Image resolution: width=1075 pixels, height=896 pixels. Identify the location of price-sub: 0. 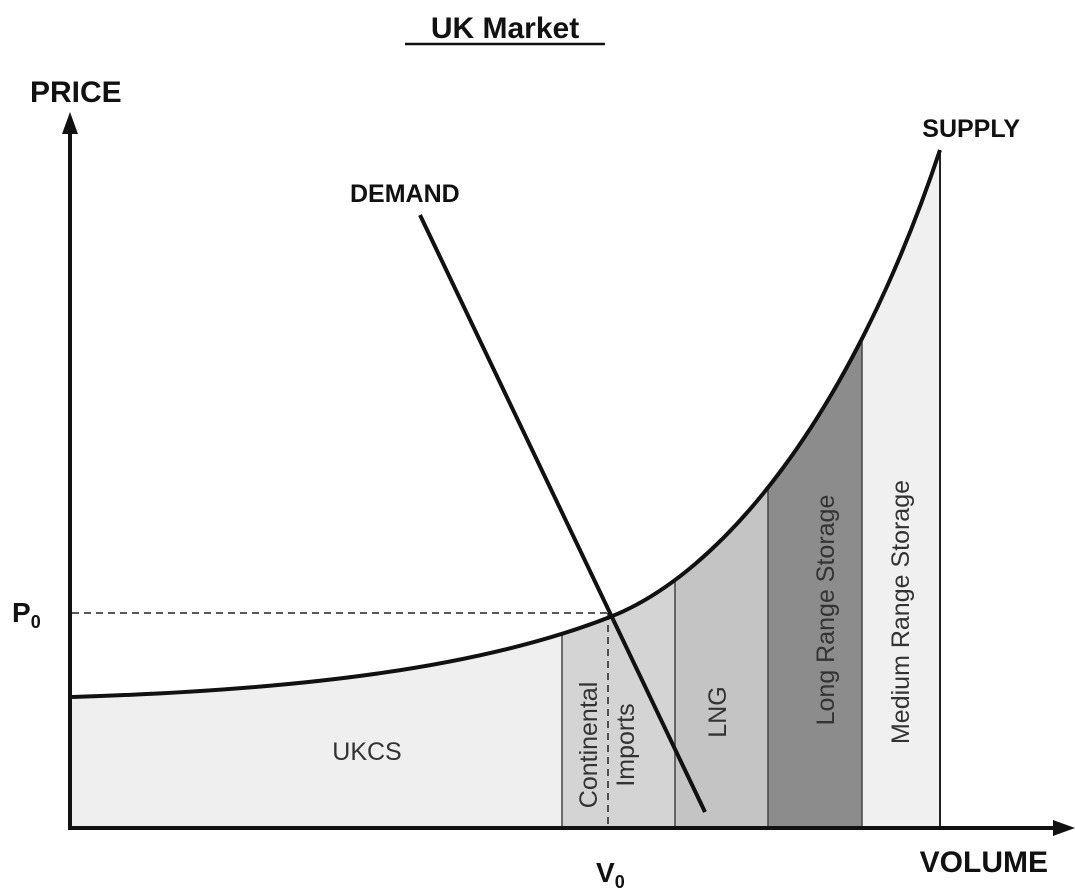
(36, 622).